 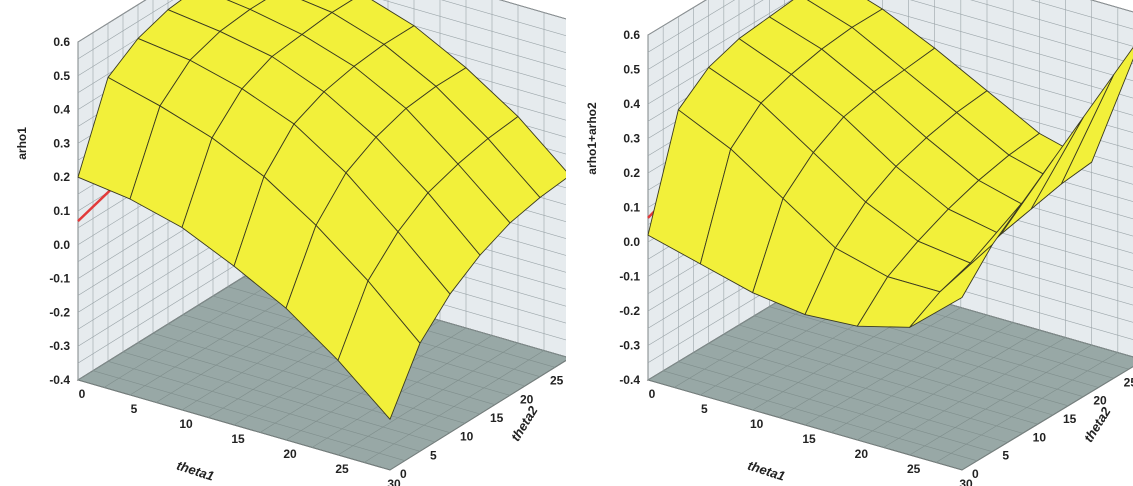 What do you see at coordinates (22, 143) in the screenshot?
I see `z-axis-label: arho1` at bounding box center [22, 143].